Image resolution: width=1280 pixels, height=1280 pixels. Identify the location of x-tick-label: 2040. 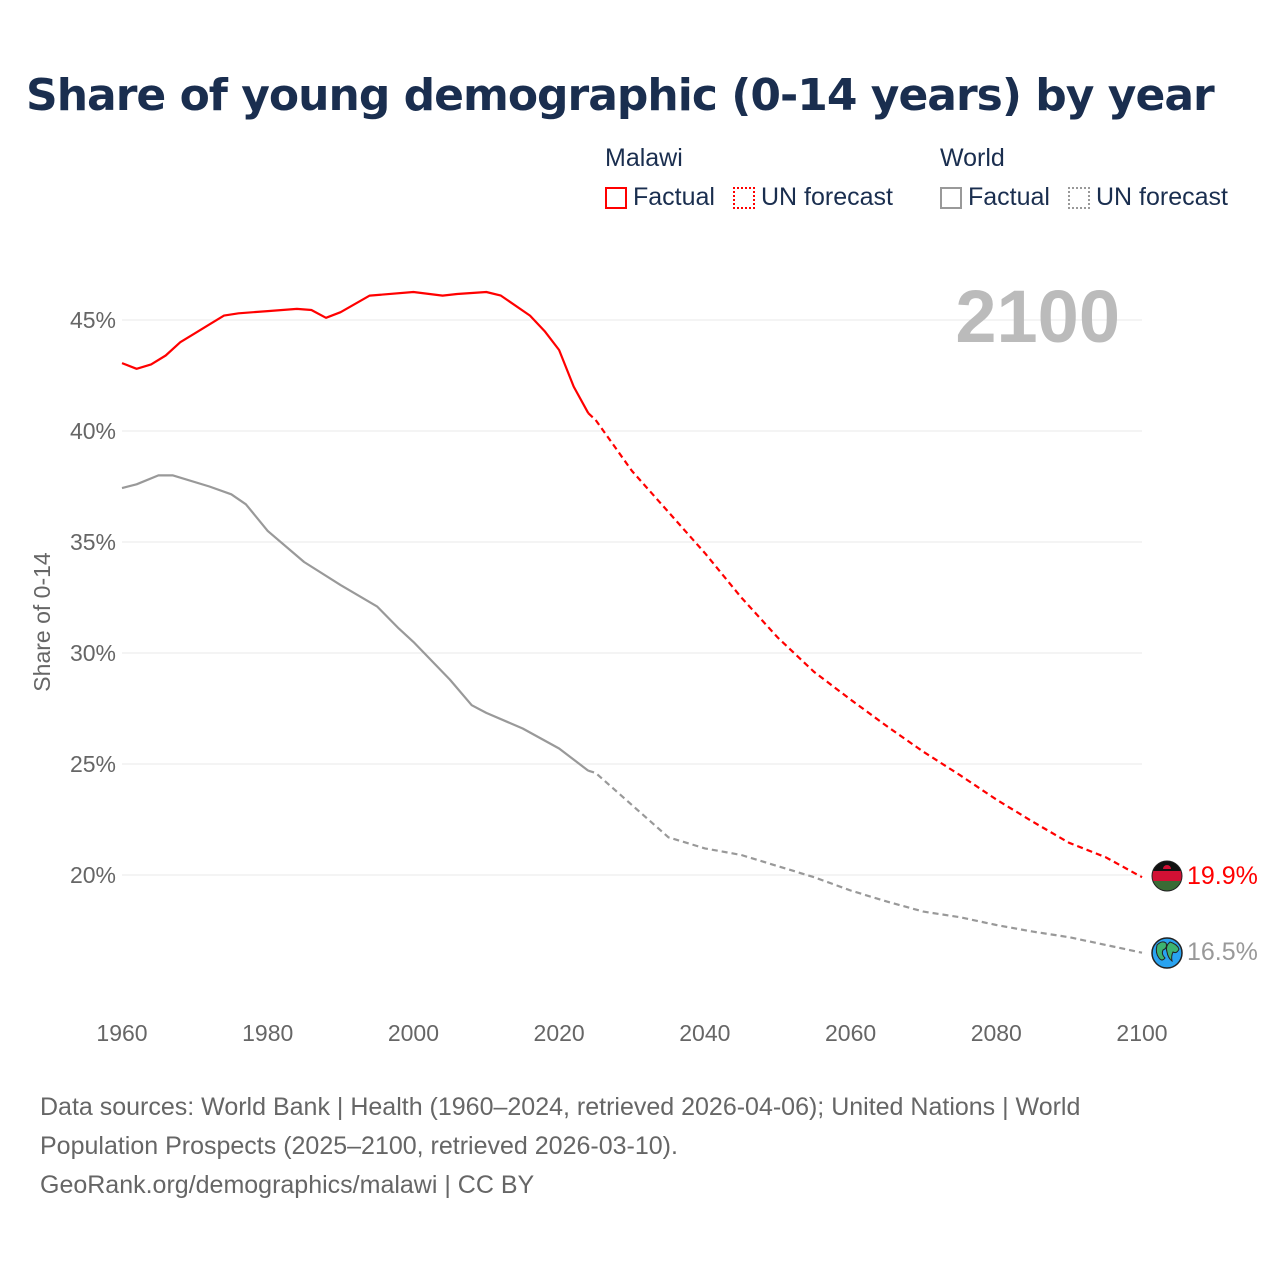
(704, 1033).